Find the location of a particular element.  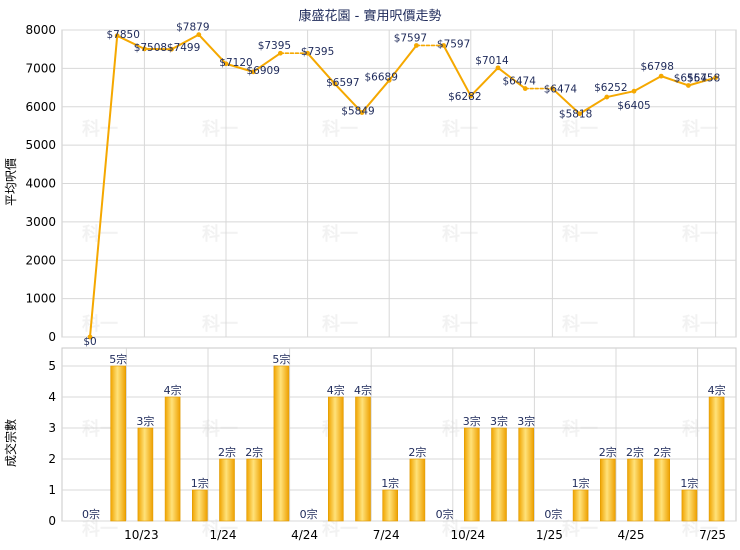

price-data-label: $7508 is located at coordinates (150, 48).